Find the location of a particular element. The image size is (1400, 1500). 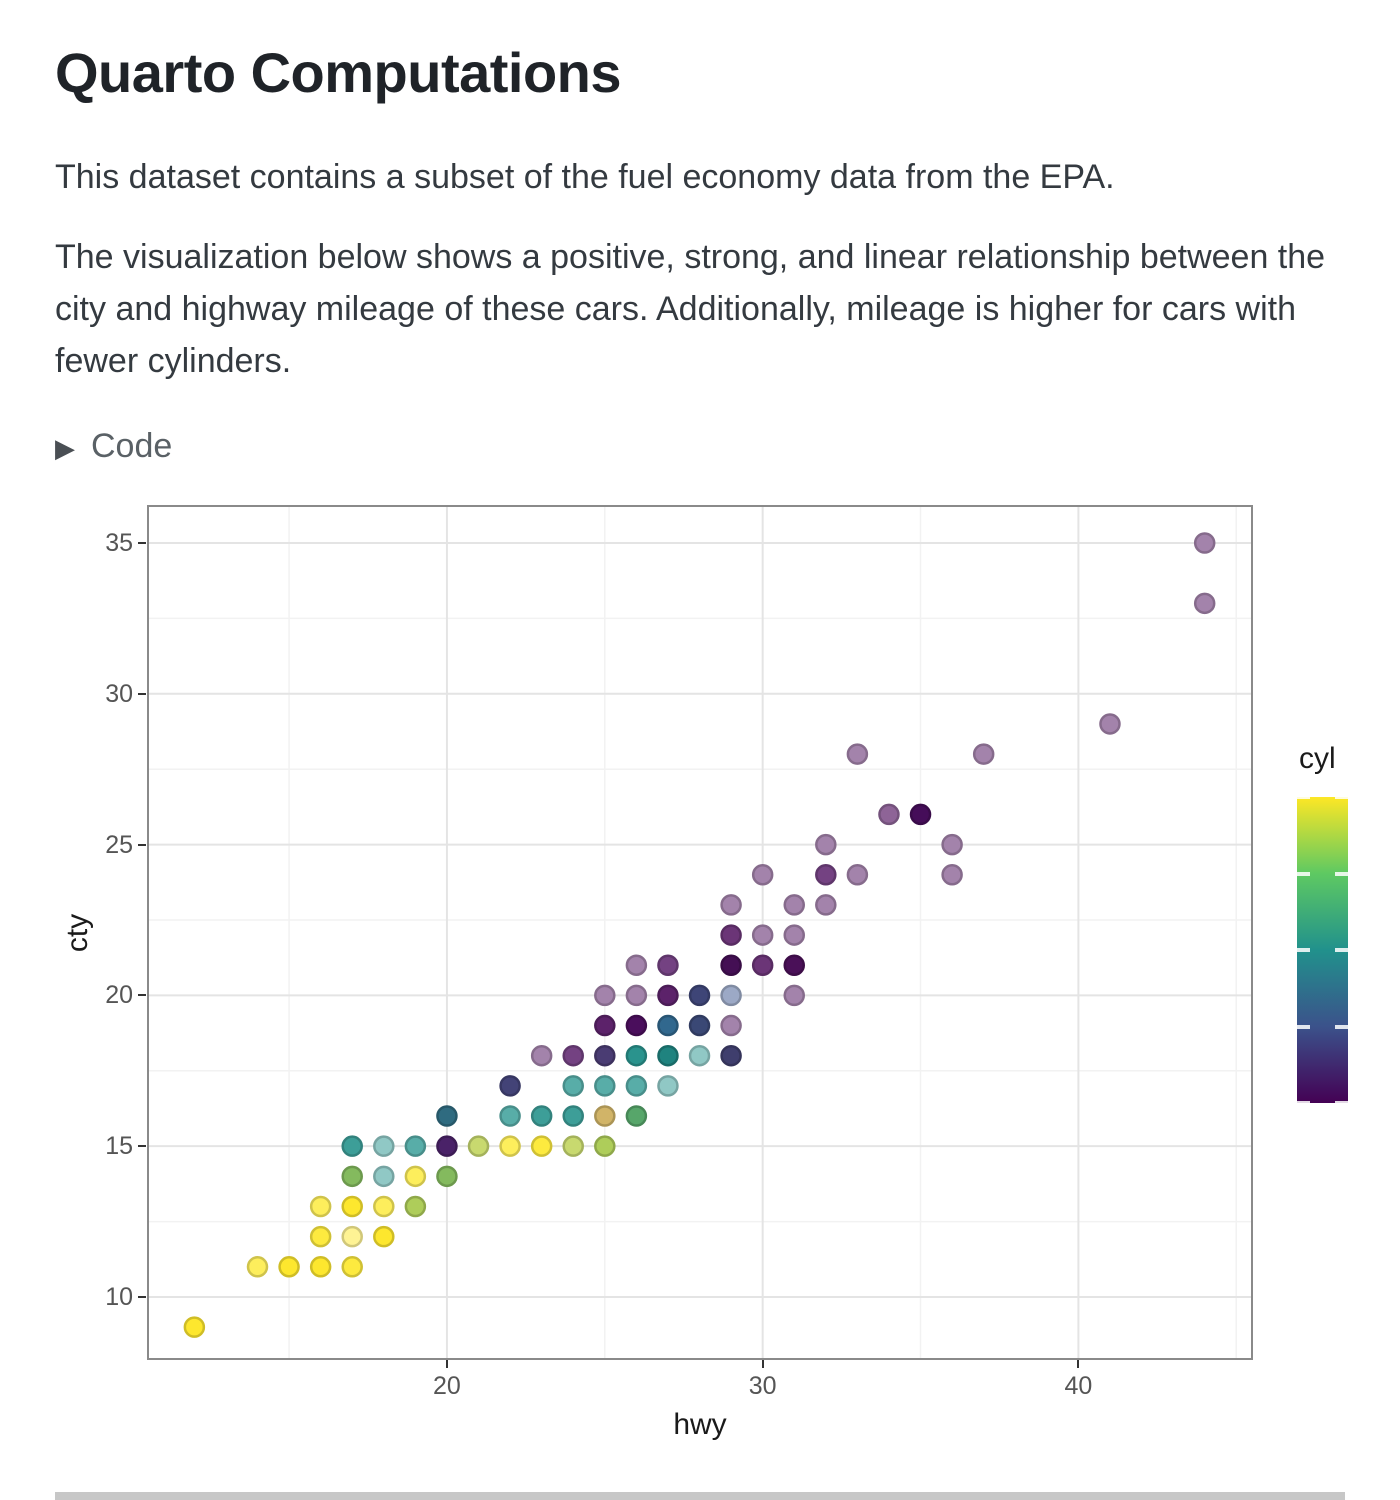

y-tick-label: 20 is located at coordinates (119, 995).